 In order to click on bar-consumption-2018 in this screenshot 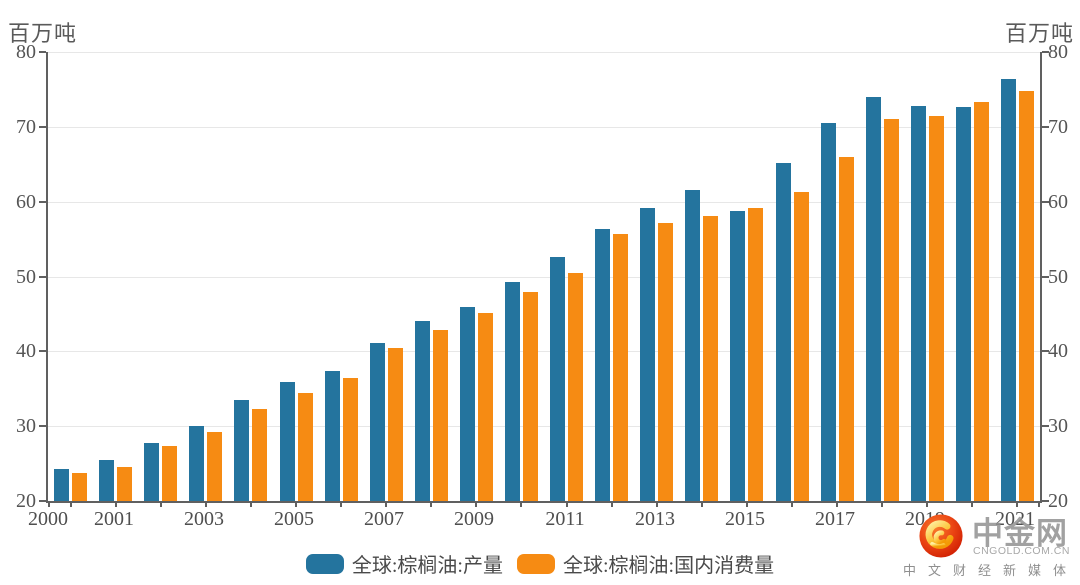, I will do `click(891, 310)`.